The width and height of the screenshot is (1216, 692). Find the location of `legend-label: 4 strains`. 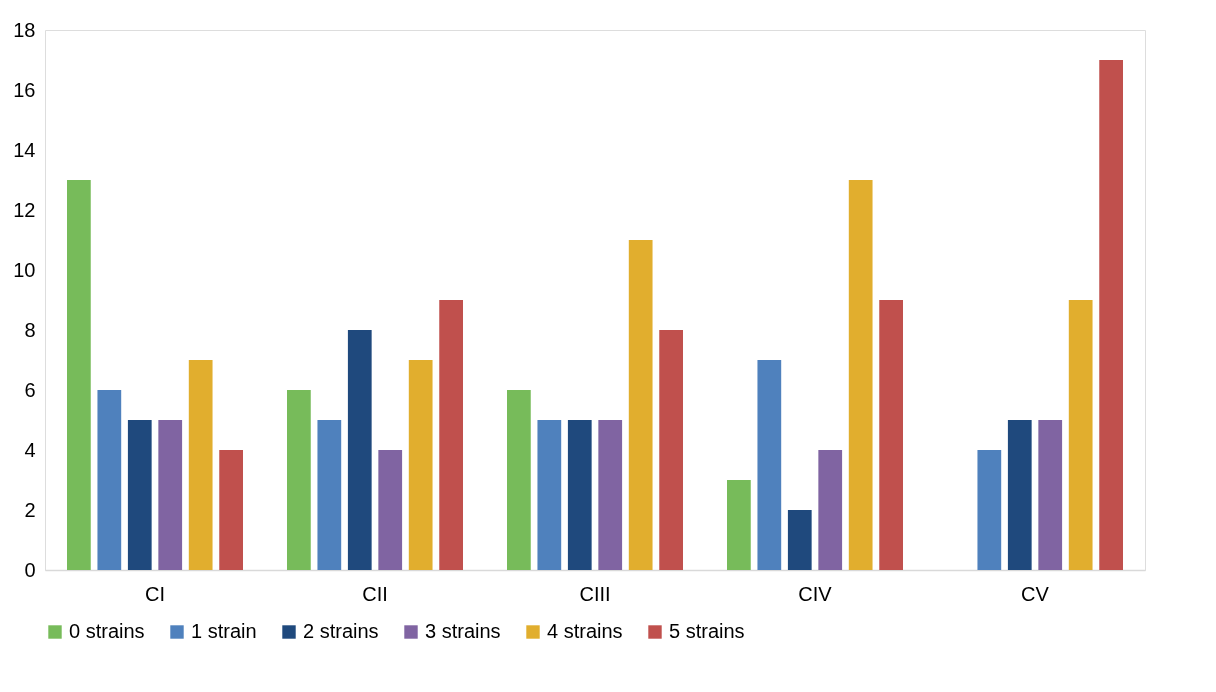

legend-label: 4 strains is located at coordinates (585, 631).